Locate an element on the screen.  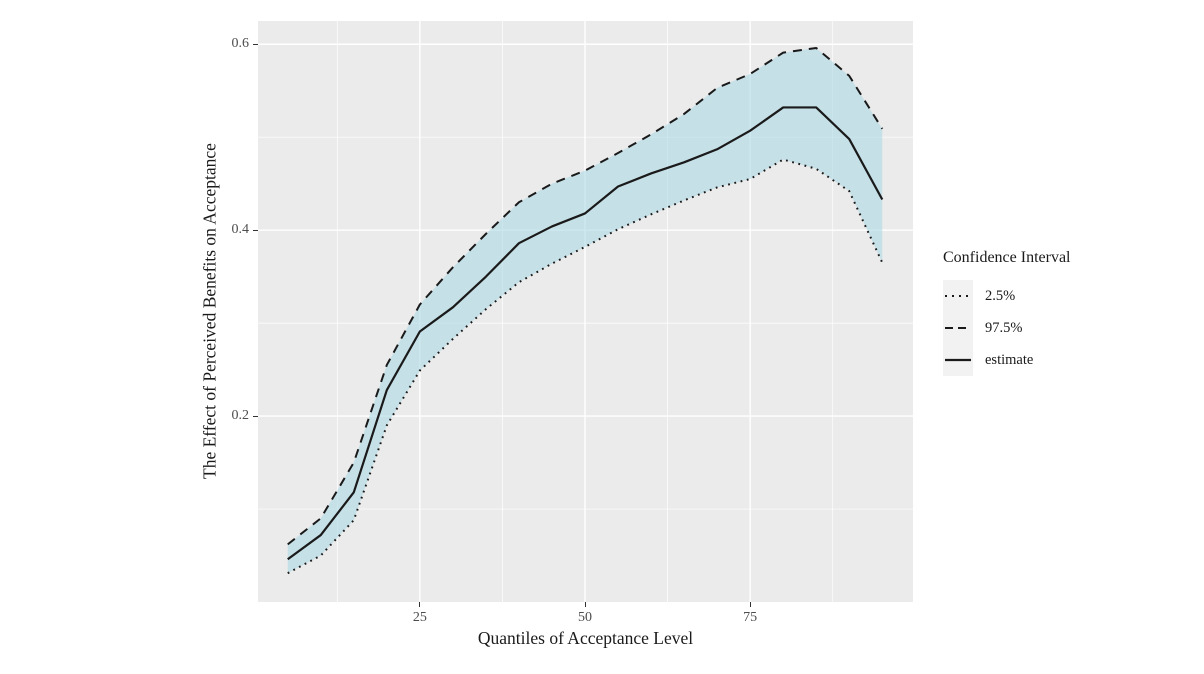
legend: Confidence Interval 2.5% 97.5% estimate is located at coordinates (1007, 312).